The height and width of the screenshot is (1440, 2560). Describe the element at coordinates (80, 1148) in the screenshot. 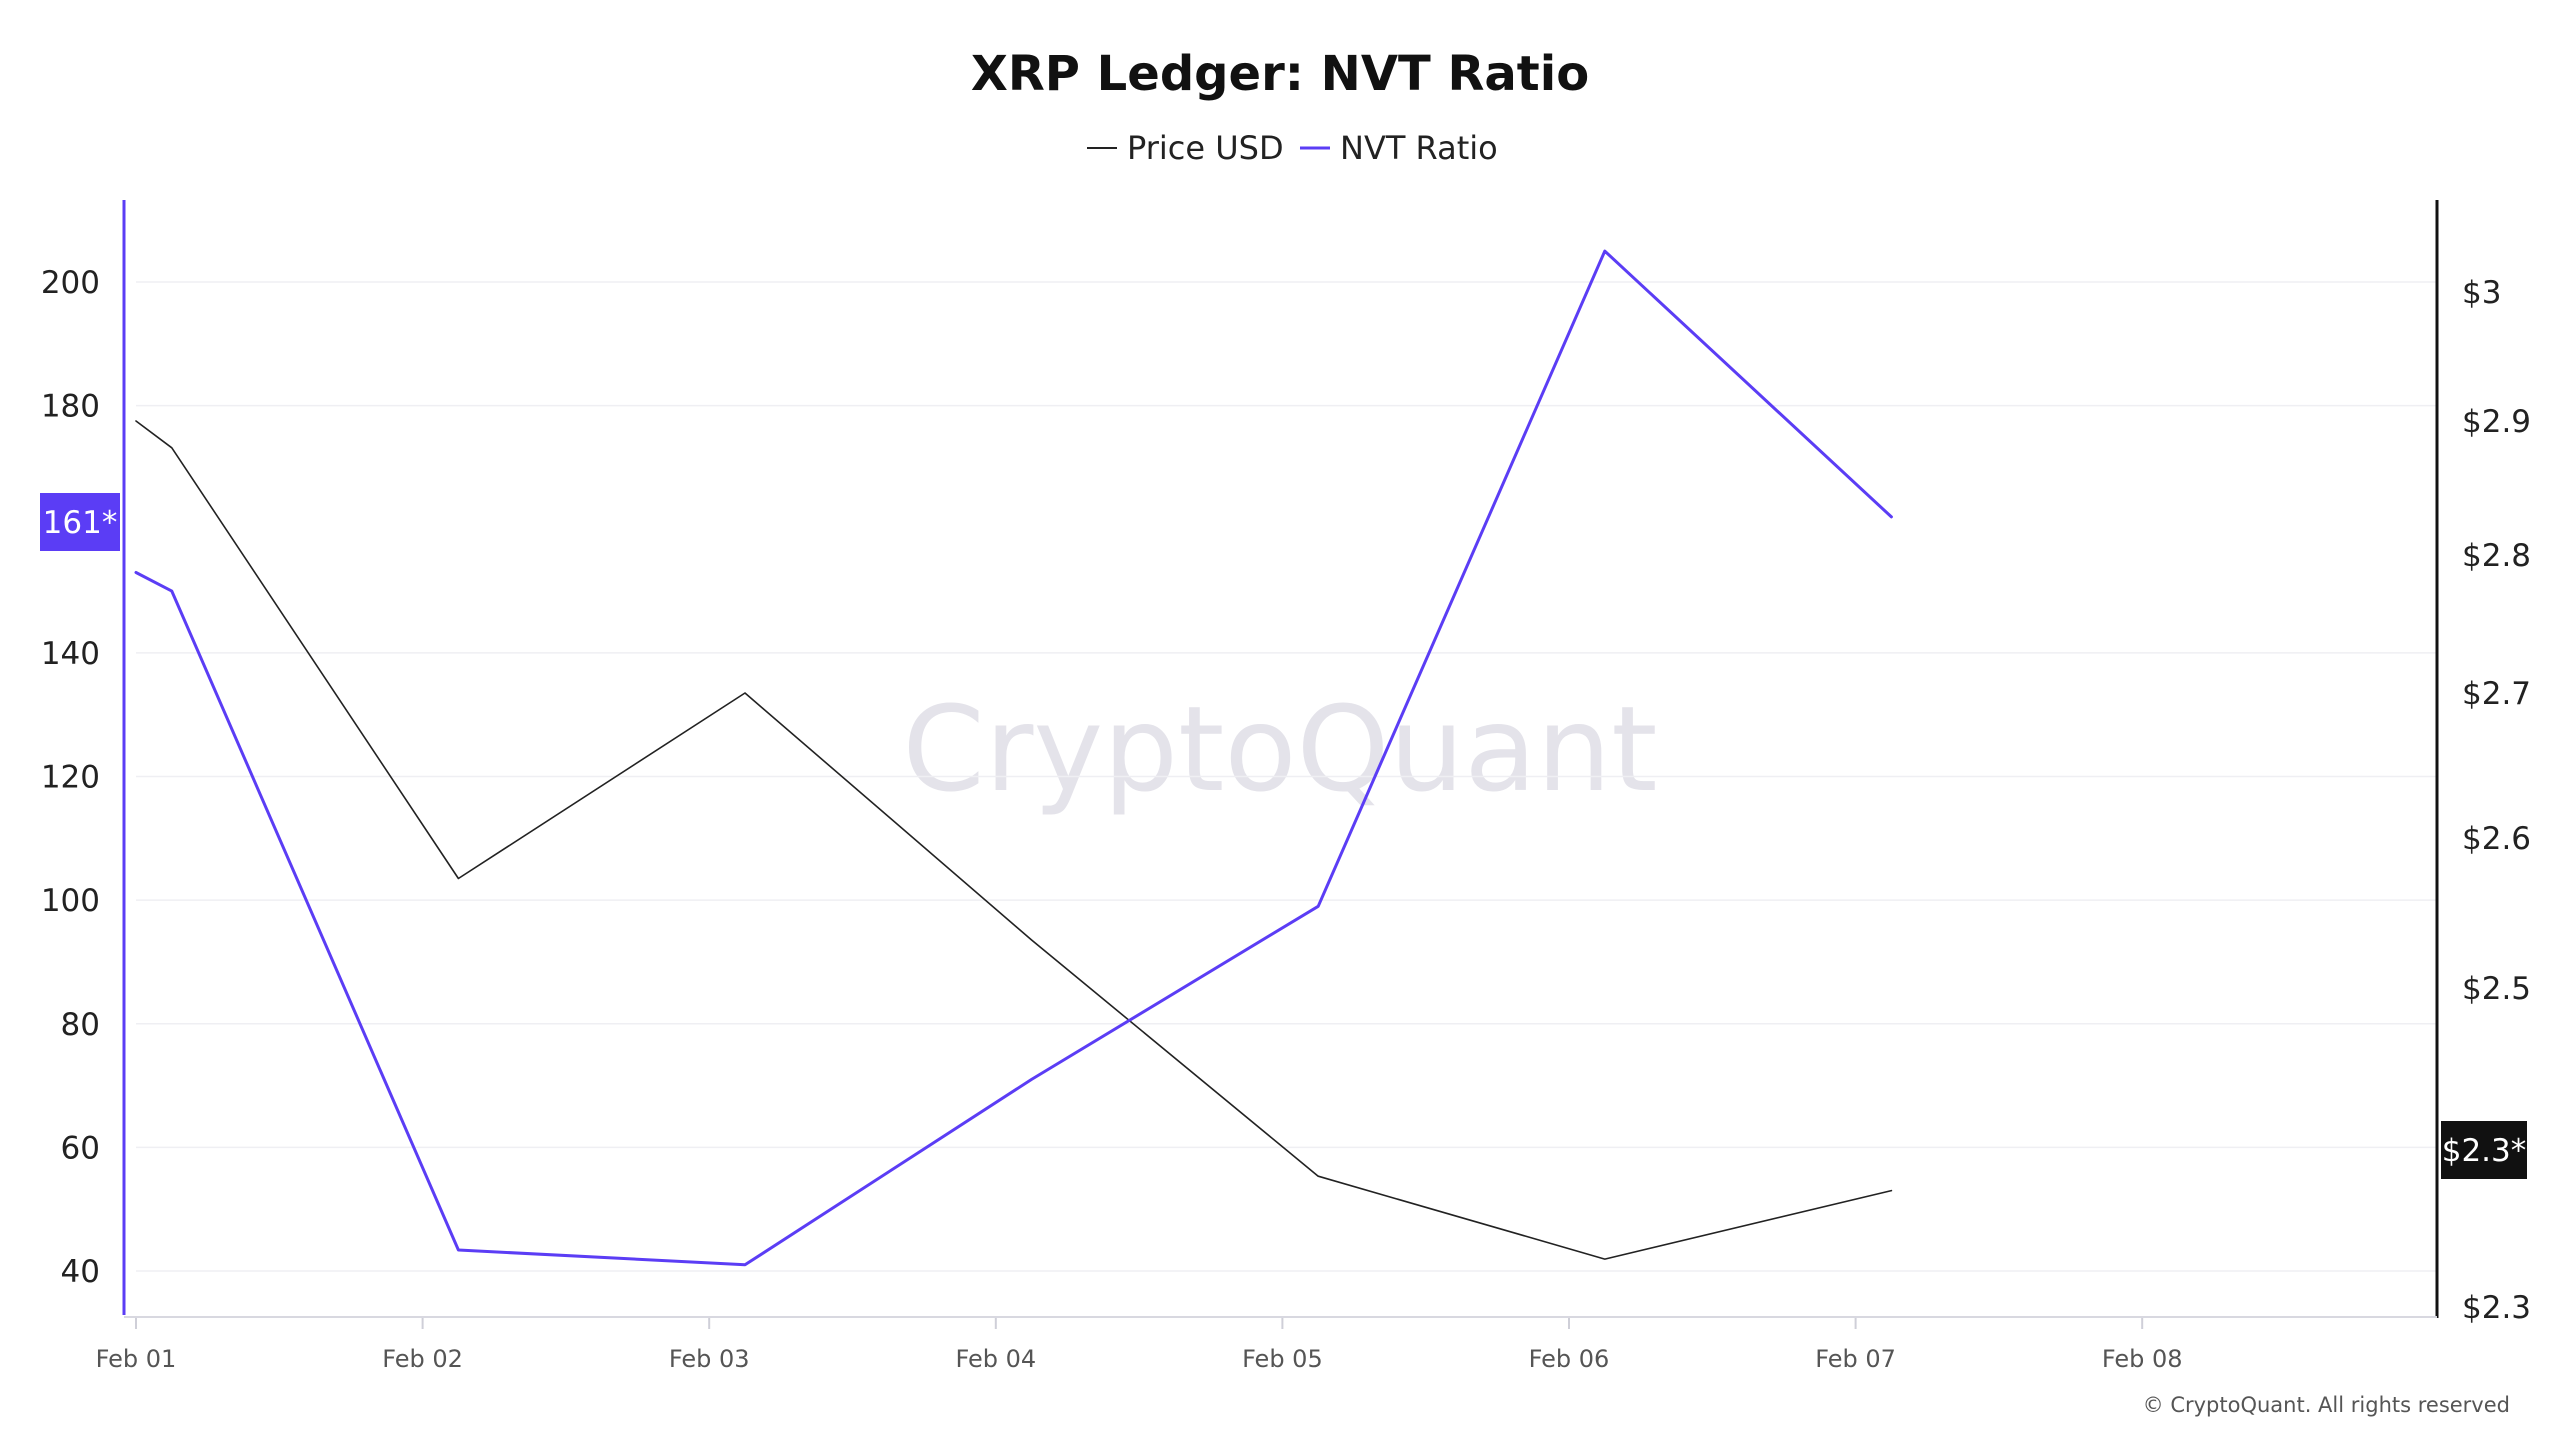

I see `left-tick-label: 60` at that location.